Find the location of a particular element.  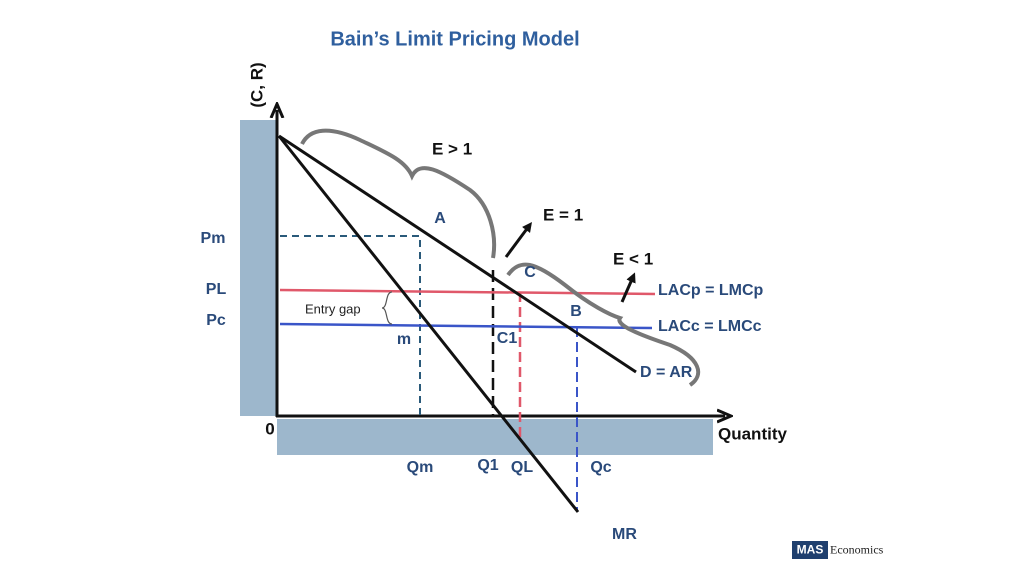

origin-label: 0 is located at coordinates (269, 428).